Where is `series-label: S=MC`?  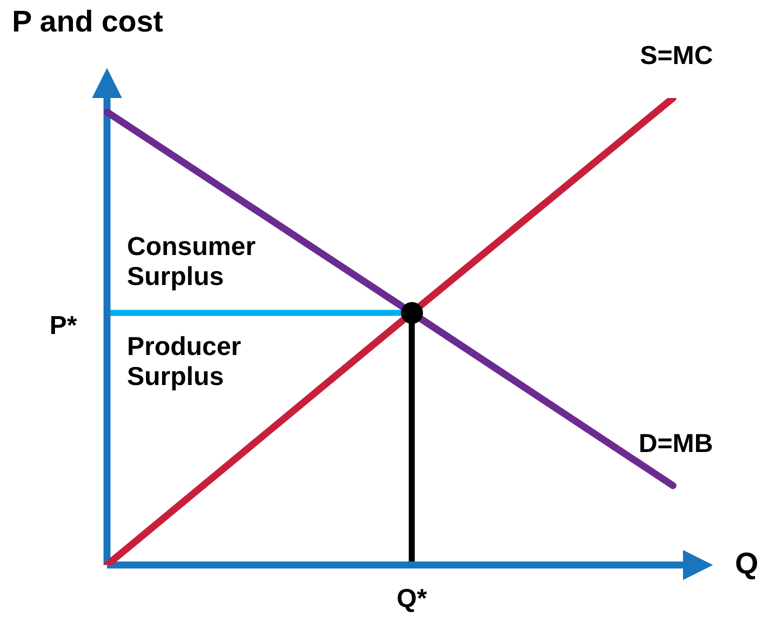
series-label: S=MC is located at coordinates (677, 55).